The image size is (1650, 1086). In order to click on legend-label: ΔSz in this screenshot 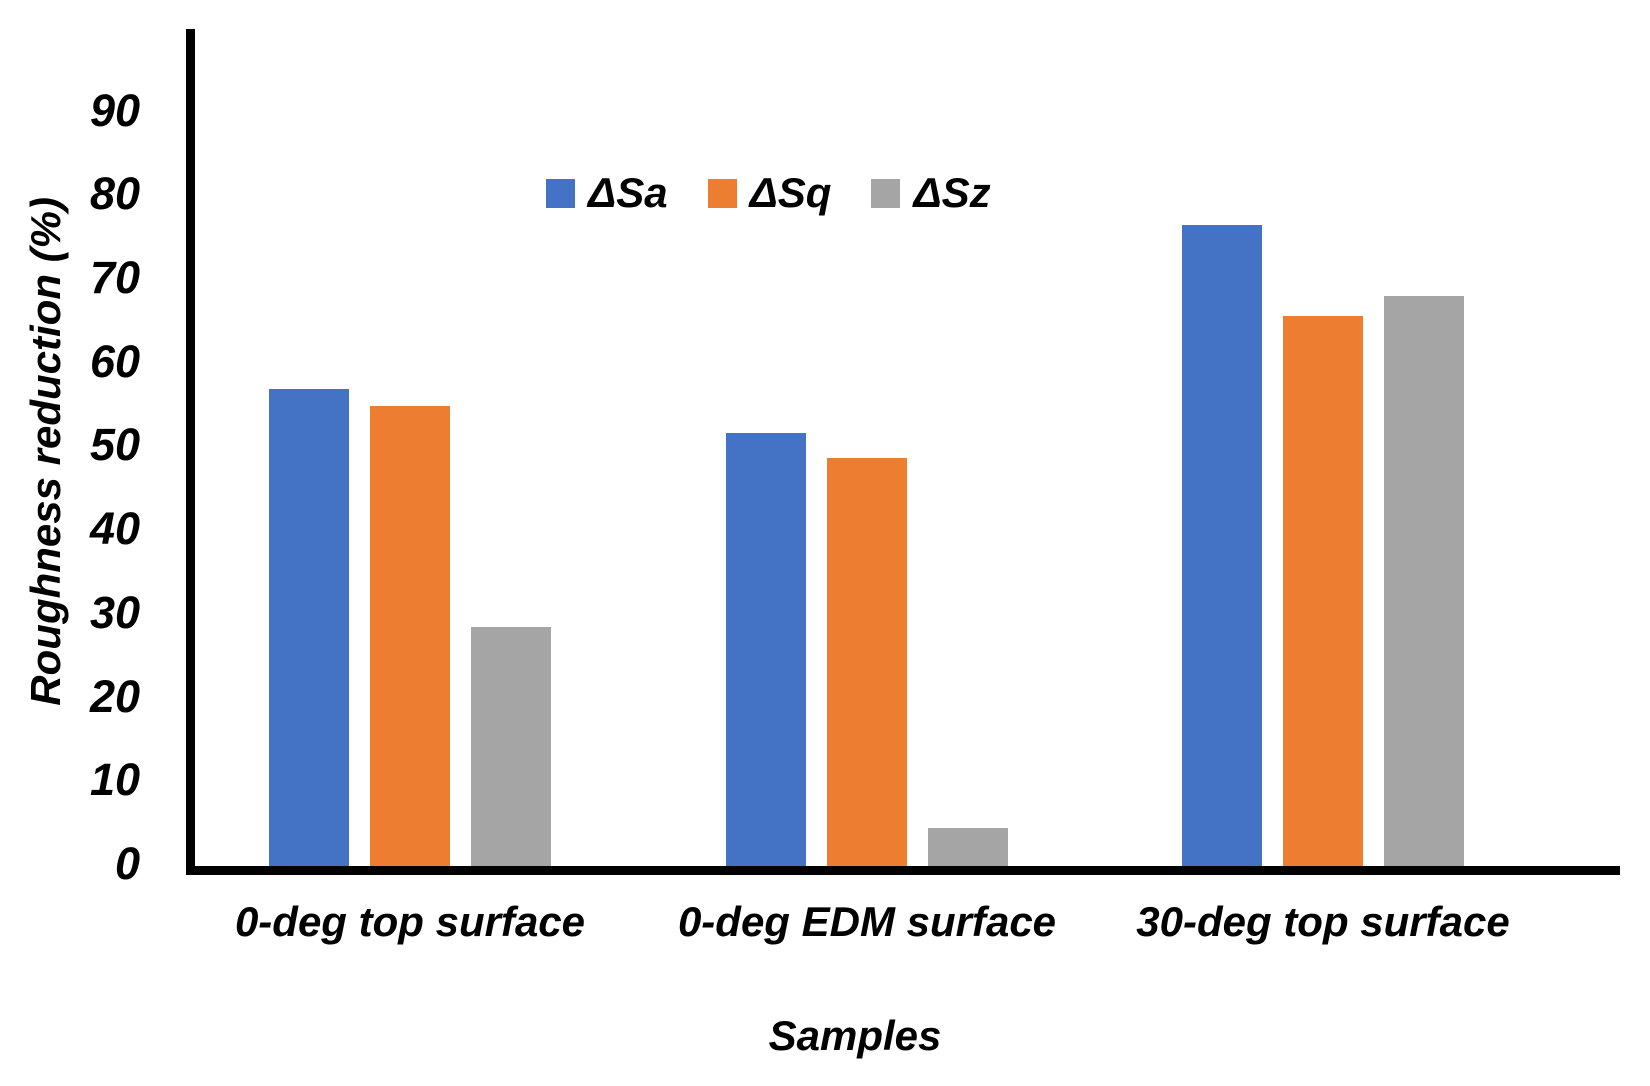, I will do `click(952, 192)`.